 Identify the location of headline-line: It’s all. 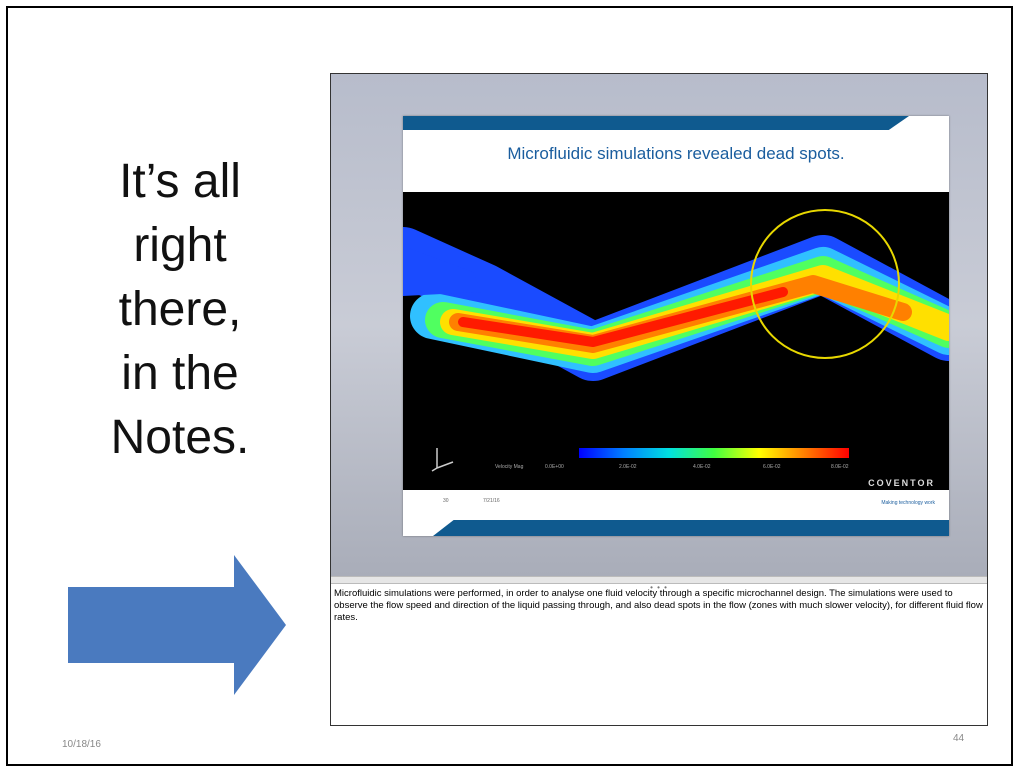
(180, 181).